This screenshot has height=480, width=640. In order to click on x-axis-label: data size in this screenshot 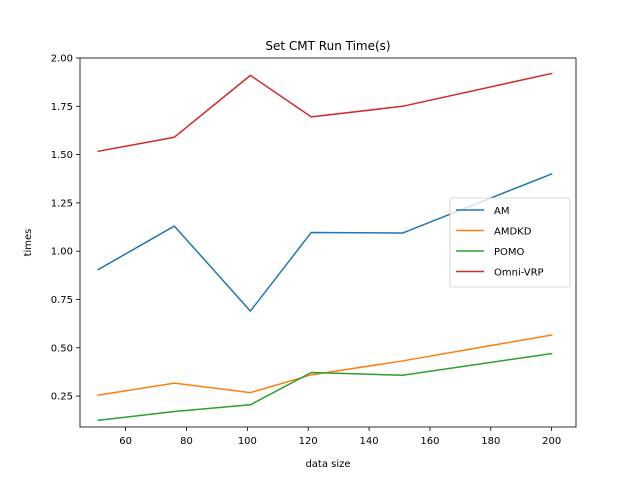, I will do `click(327, 464)`.